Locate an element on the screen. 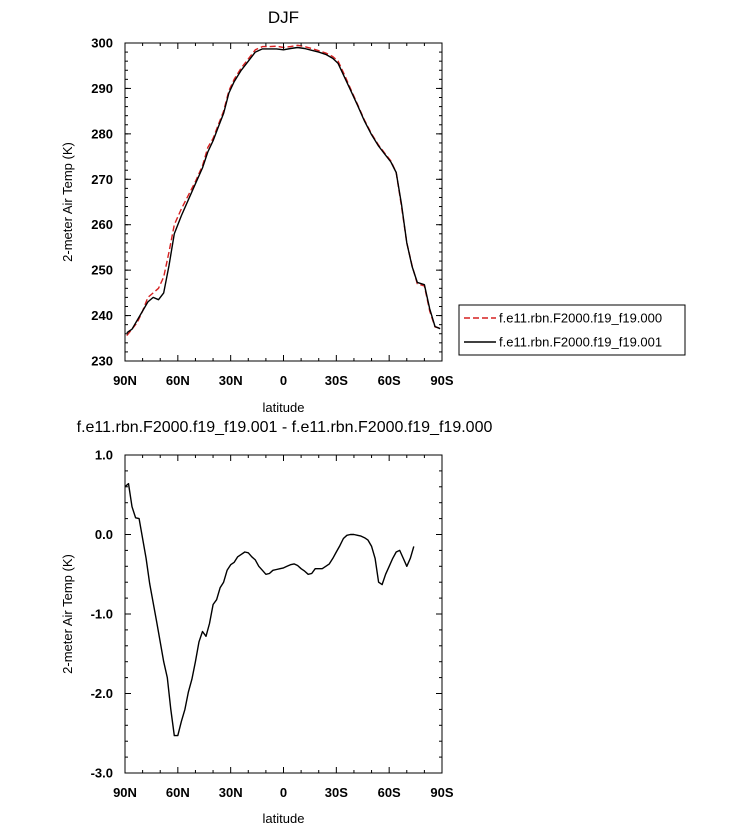  y-tick-label: 270 is located at coordinates (102, 179).